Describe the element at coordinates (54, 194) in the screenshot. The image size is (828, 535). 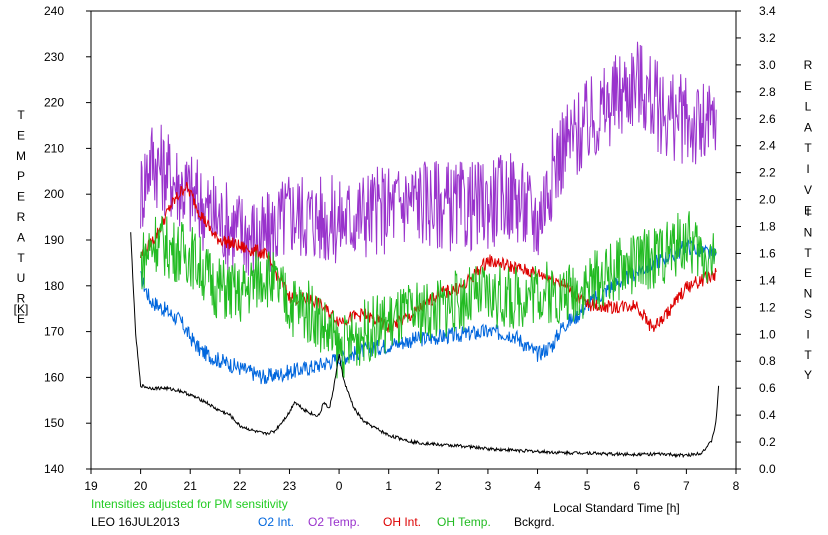
I see `y-left-tick-label: 200` at that location.